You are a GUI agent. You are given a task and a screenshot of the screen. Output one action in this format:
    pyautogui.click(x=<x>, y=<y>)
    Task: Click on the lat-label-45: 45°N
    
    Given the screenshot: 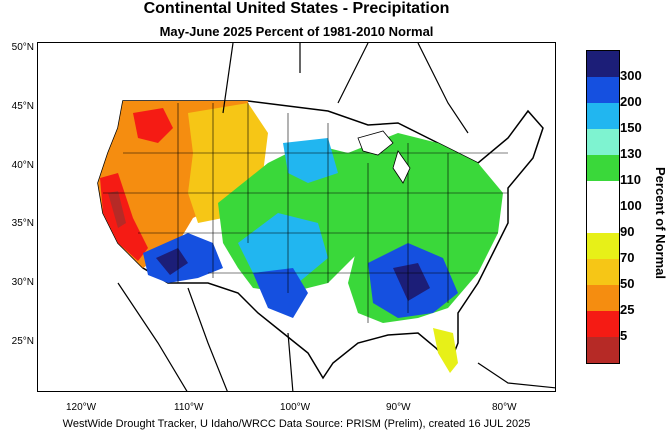 What is the action you would take?
    pyautogui.click(x=22, y=106)
    